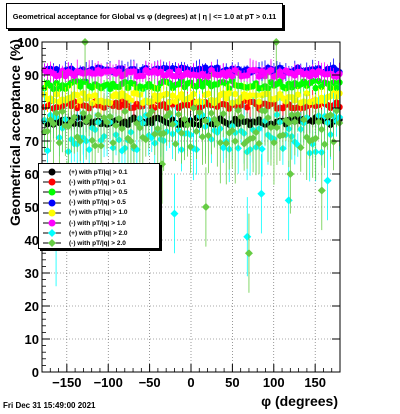  Describe the element at coordinates (35, 372) in the screenshot. I see `y-tick-label: 0` at that location.